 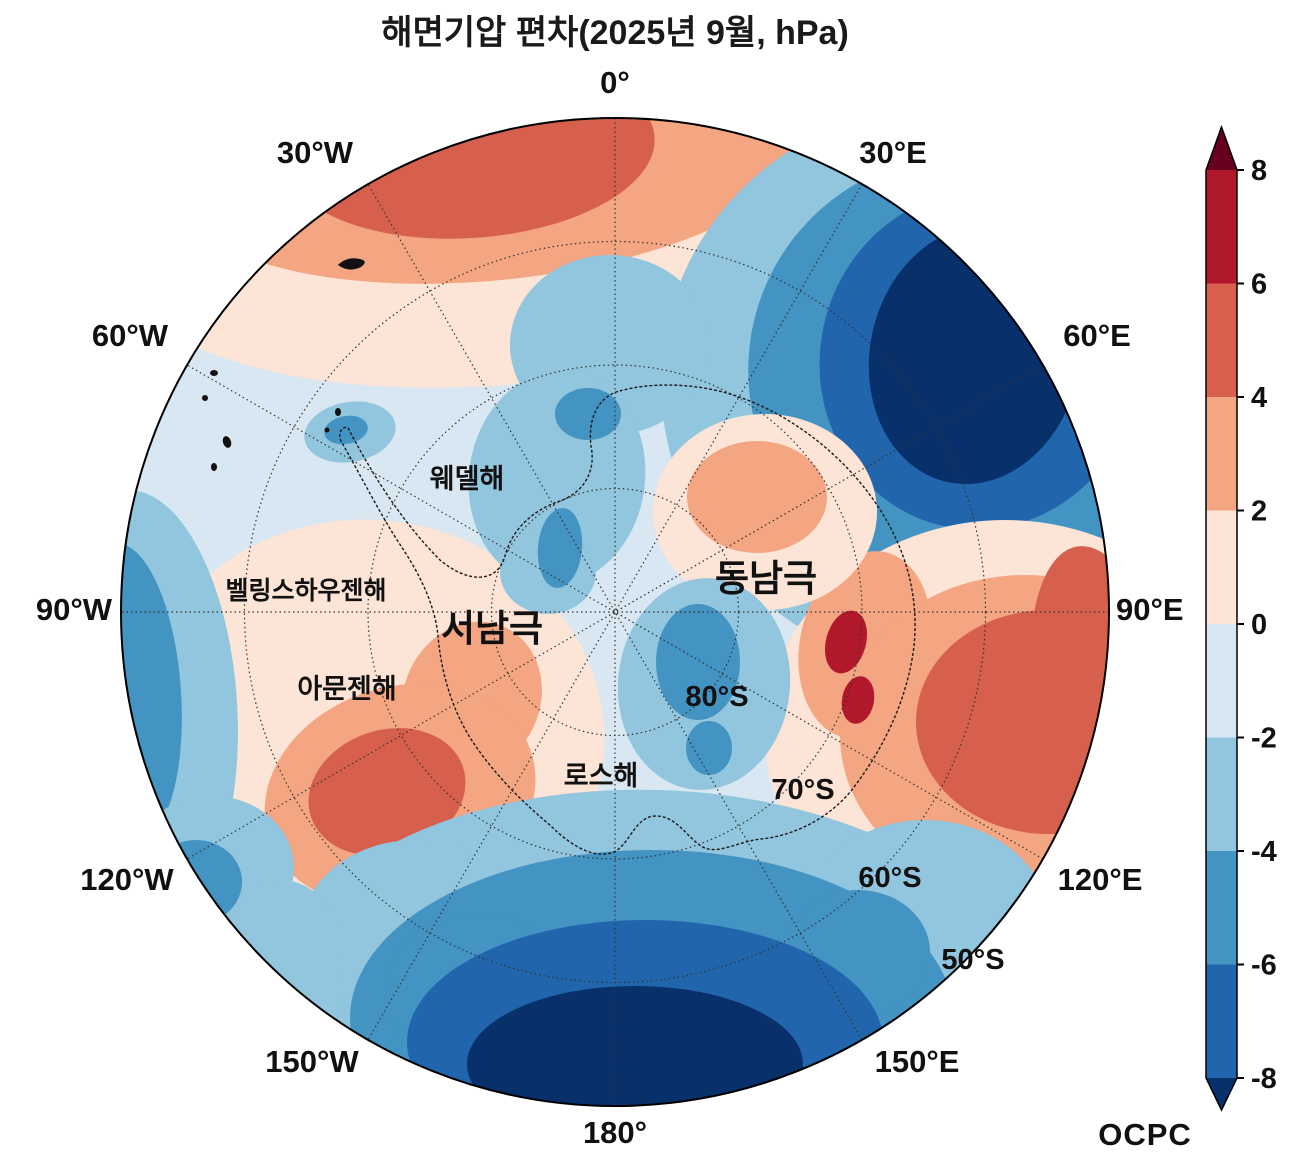 I want to click on lat-label-80s: 80°S, so click(x=716, y=697).